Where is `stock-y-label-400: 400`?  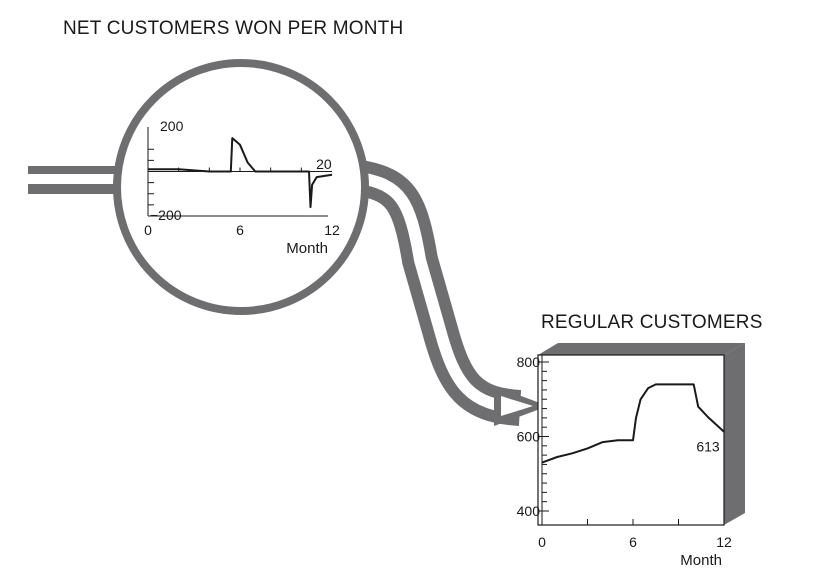
stock-y-label-400: 400 is located at coordinates (529, 511).